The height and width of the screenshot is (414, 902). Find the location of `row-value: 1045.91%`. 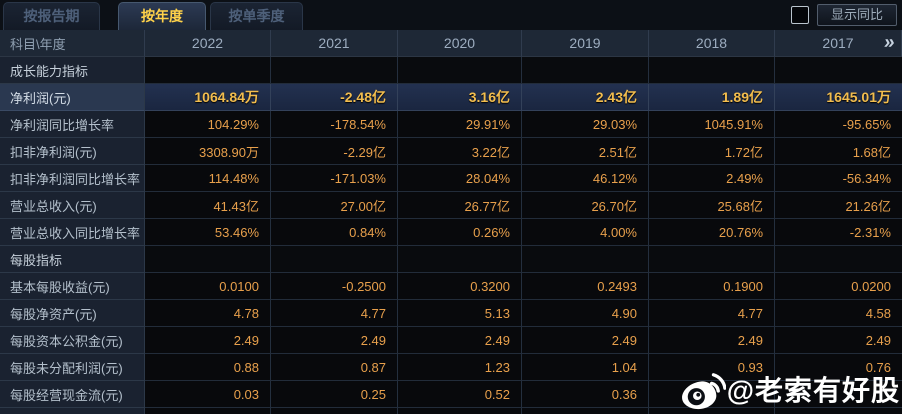

row-value: 1045.91% is located at coordinates (712, 124).